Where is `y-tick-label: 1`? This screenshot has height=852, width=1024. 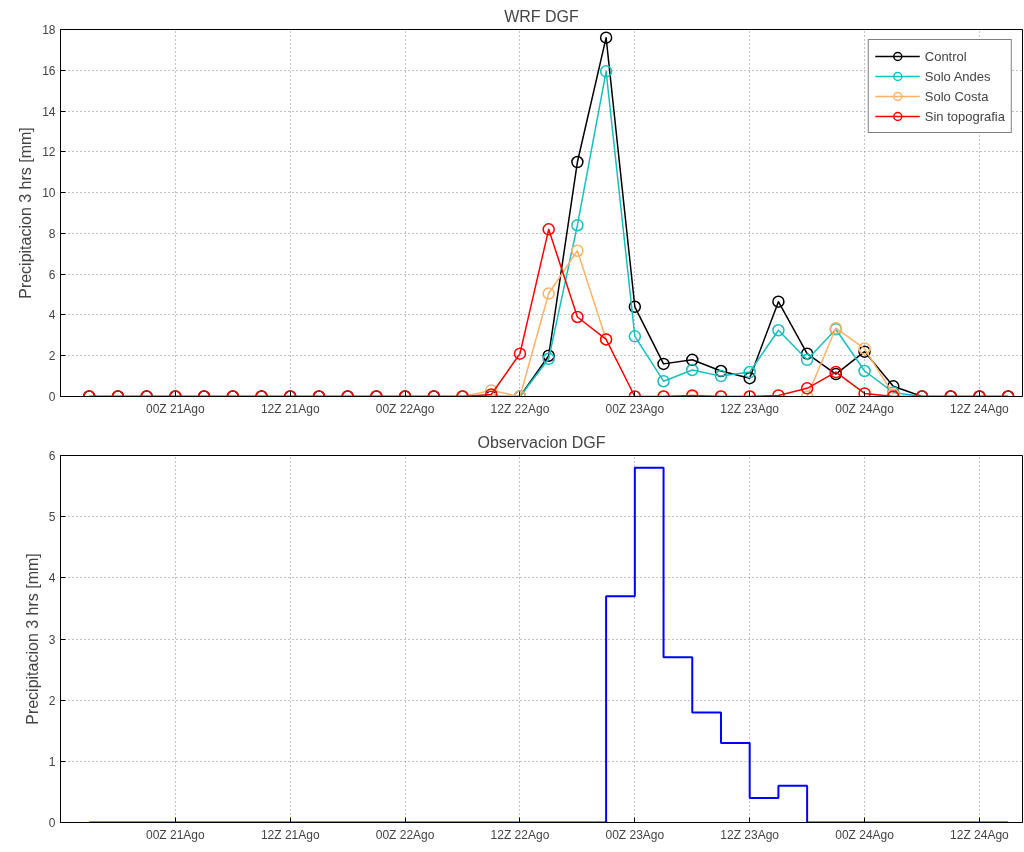 y-tick-label: 1 is located at coordinates (52, 761).